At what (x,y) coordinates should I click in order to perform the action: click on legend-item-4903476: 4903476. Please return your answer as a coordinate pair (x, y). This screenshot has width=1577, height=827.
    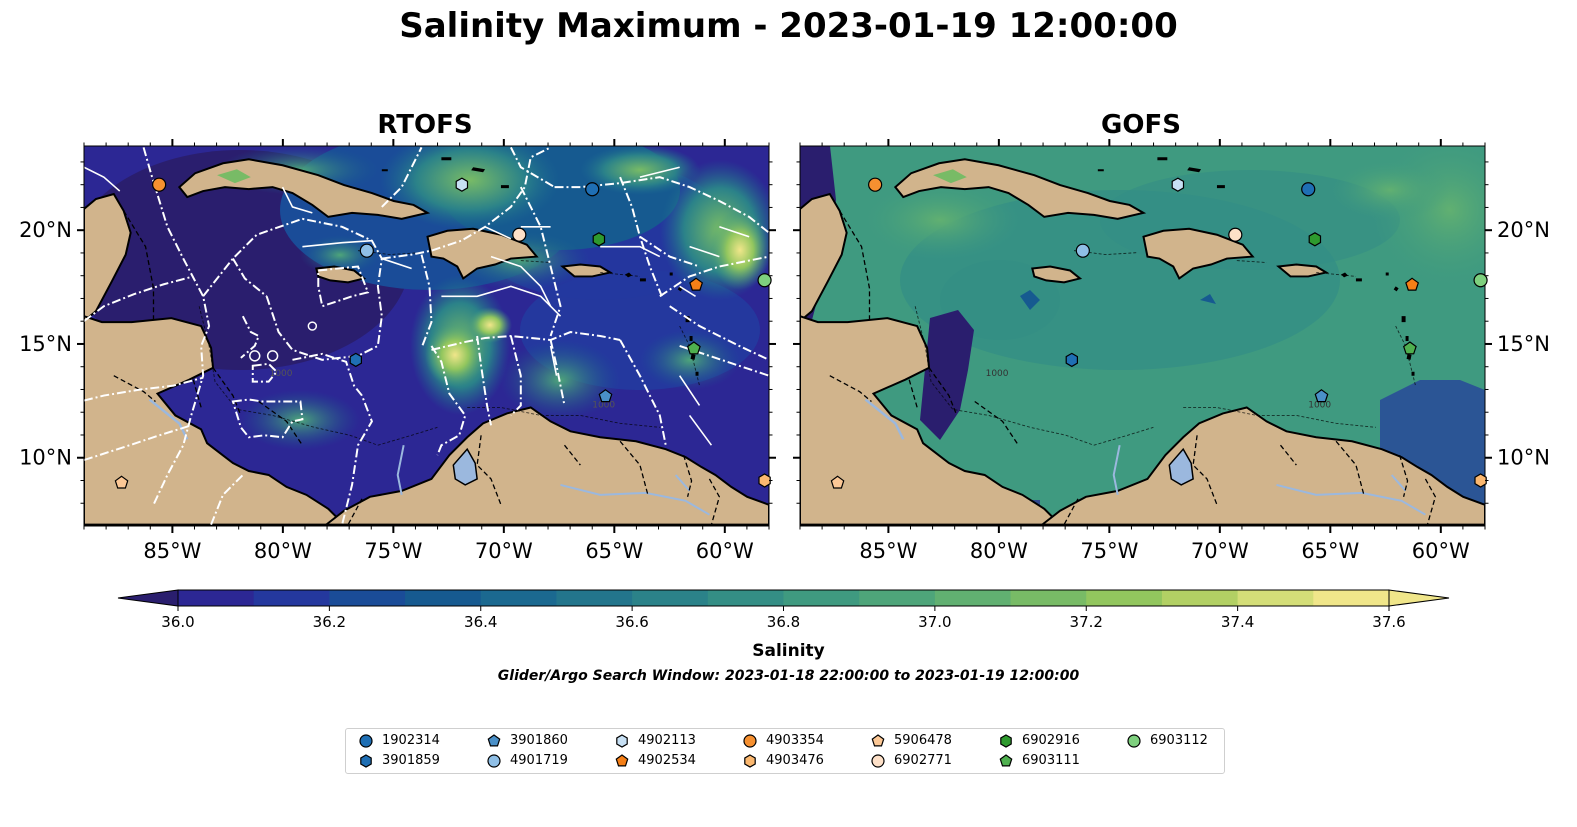
    Looking at the image, I should click on (798, 761).